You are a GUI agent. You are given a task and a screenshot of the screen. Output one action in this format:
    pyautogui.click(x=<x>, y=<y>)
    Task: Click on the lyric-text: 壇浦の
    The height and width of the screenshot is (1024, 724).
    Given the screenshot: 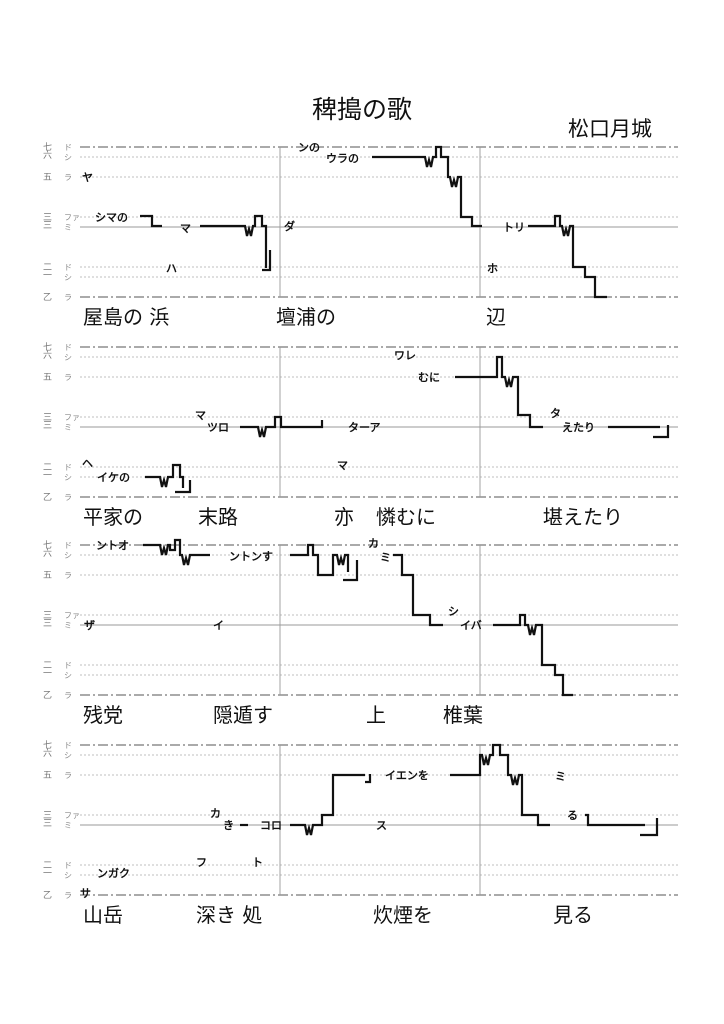 What is the action you would take?
    pyautogui.click(x=306, y=317)
    